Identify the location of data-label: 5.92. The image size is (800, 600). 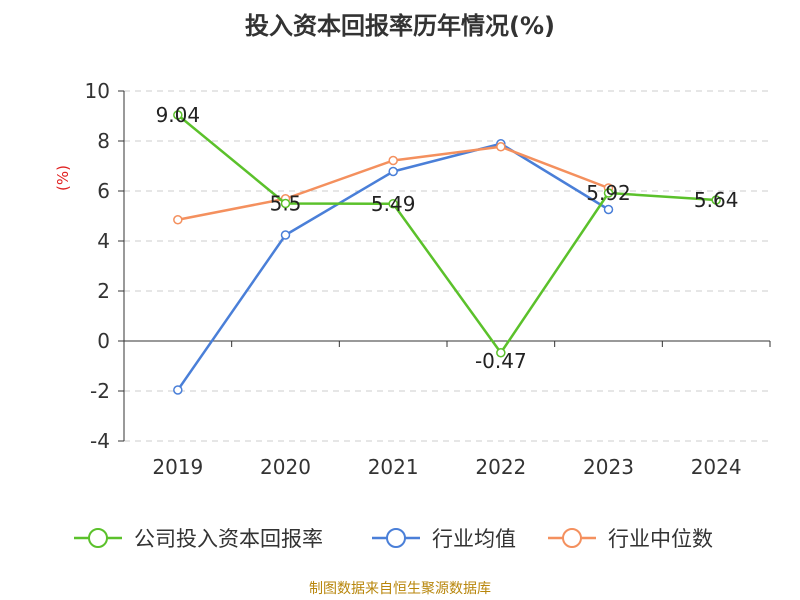
(608, 193).